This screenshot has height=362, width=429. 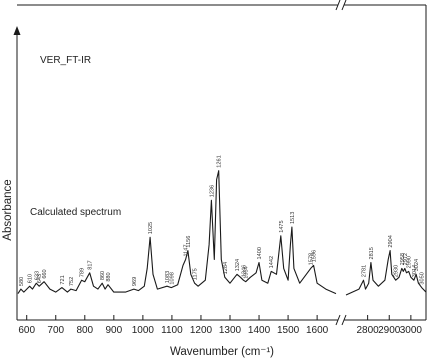 What do you see at coordinates (63, 279) in the screenshot?
I see `calculated-peak-label: 721` at bounding box center [63, 279].